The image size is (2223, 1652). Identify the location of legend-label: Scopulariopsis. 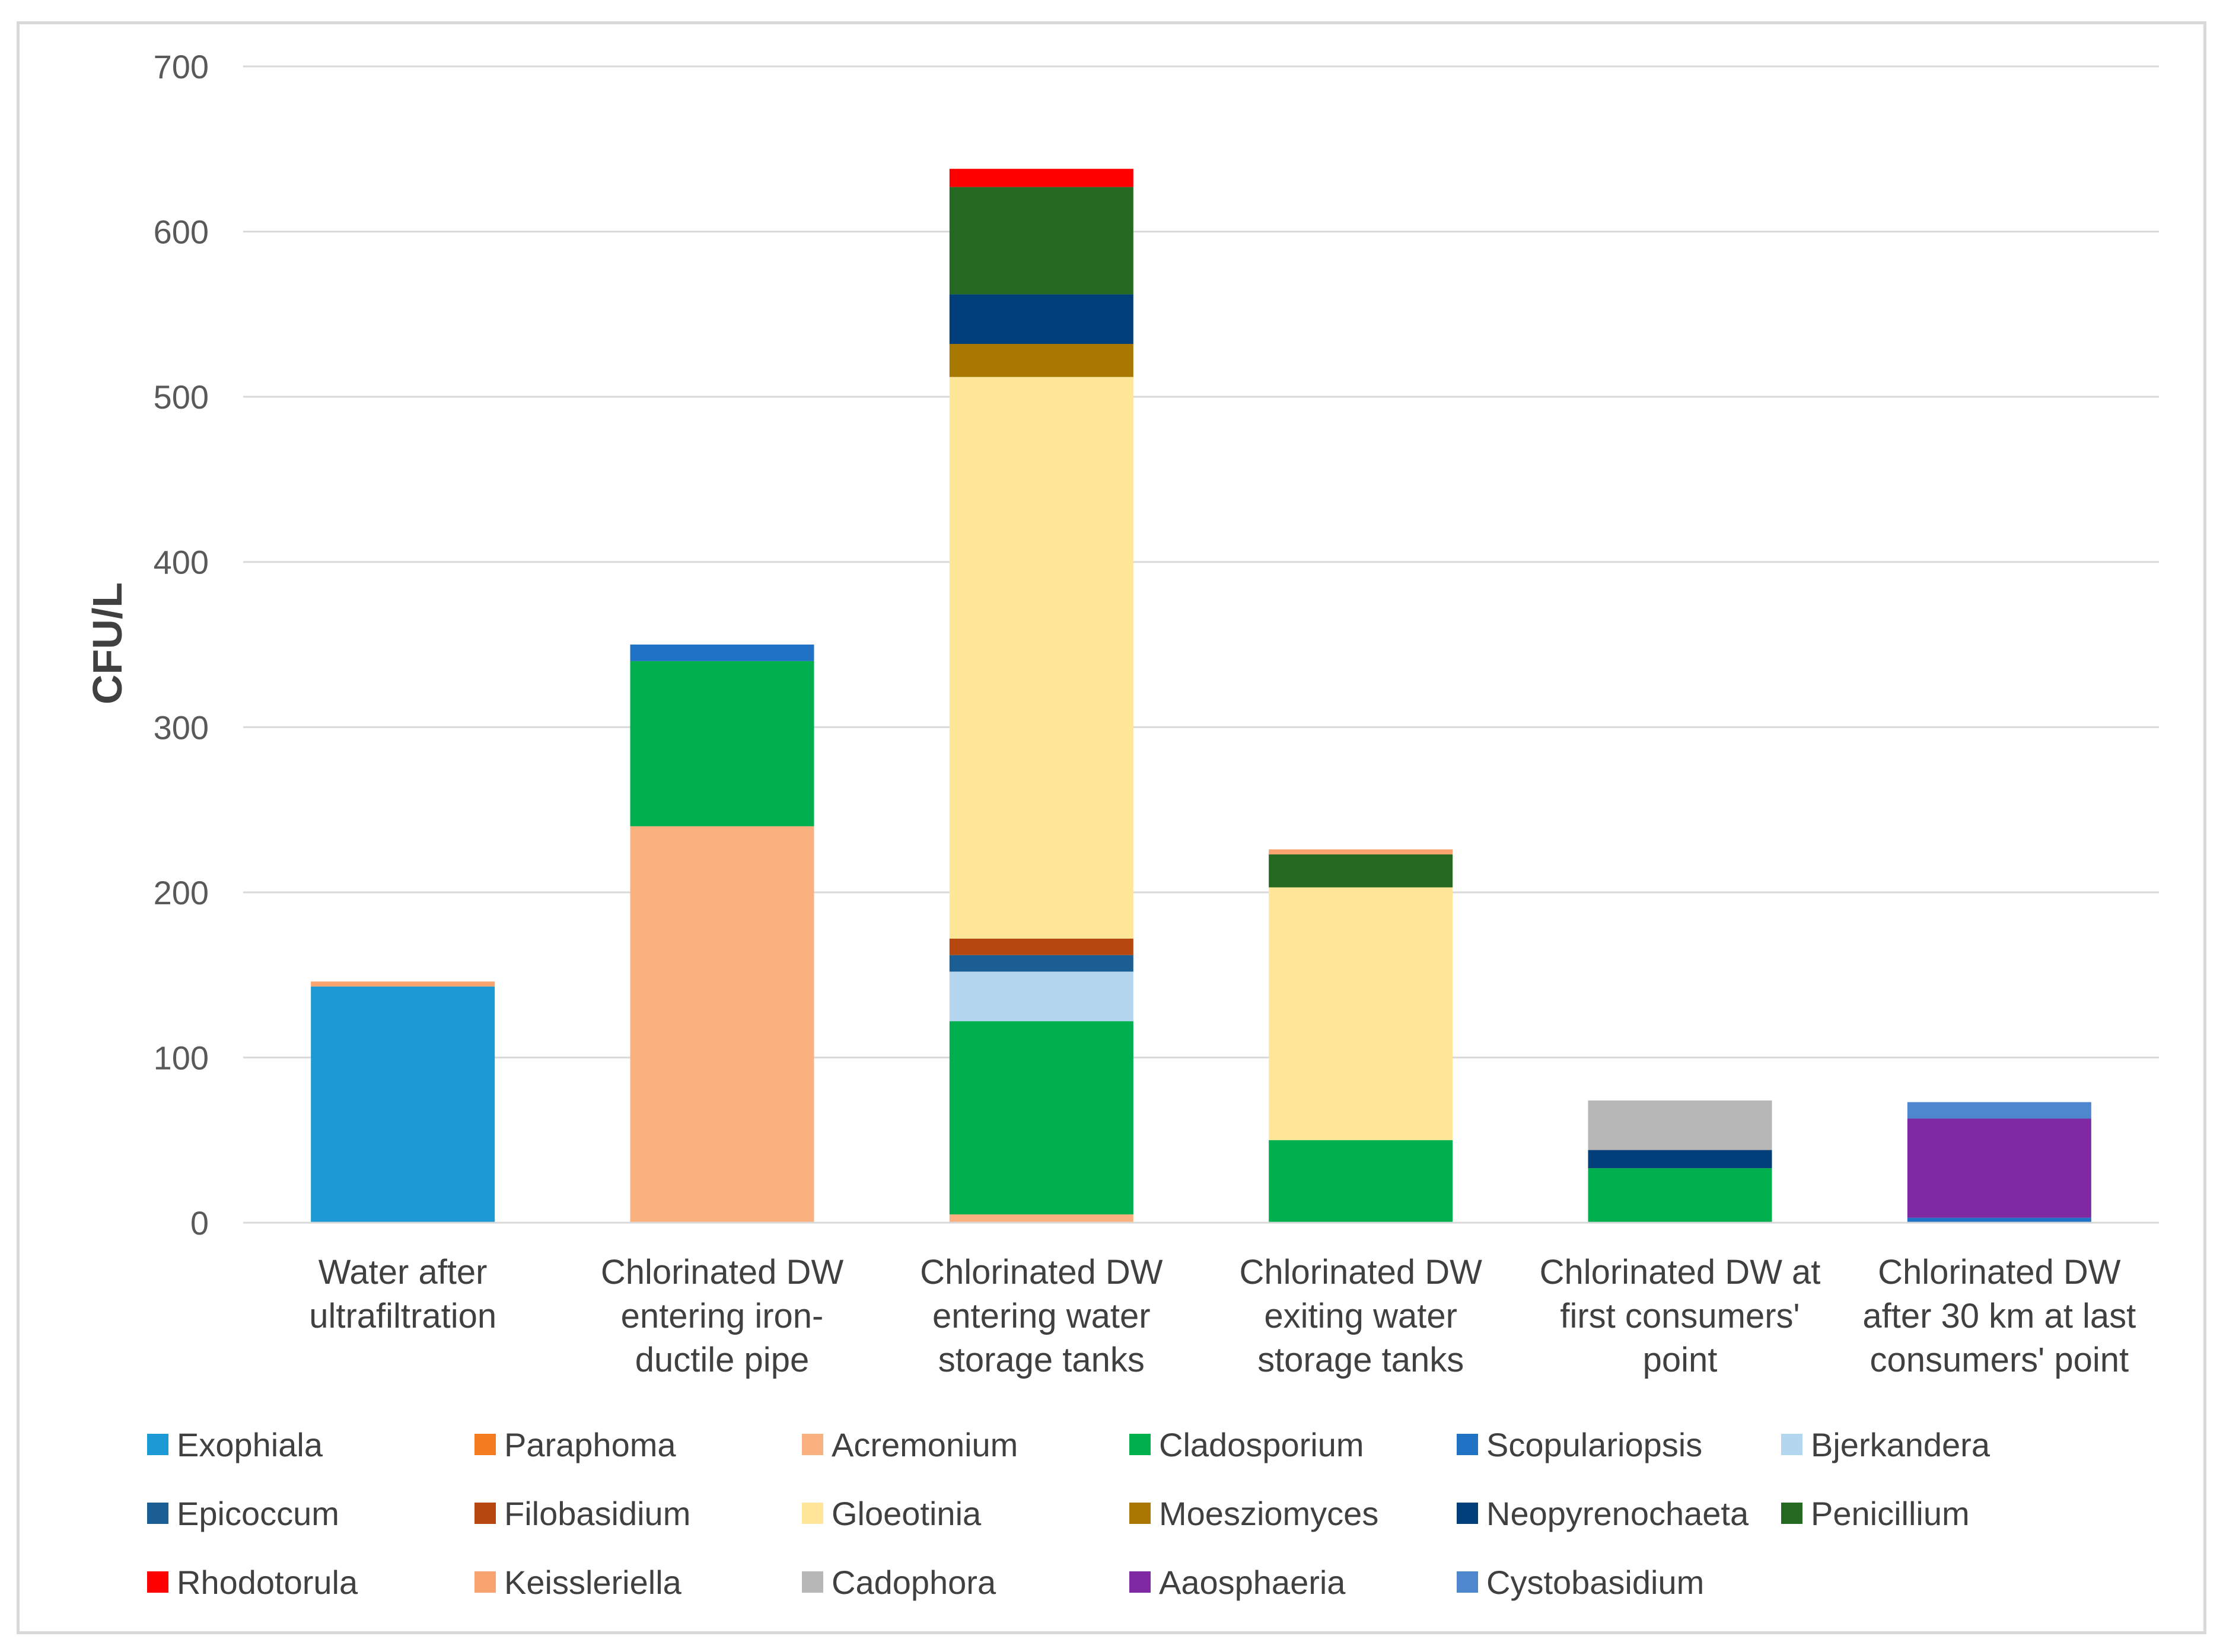
(1594, 1444).